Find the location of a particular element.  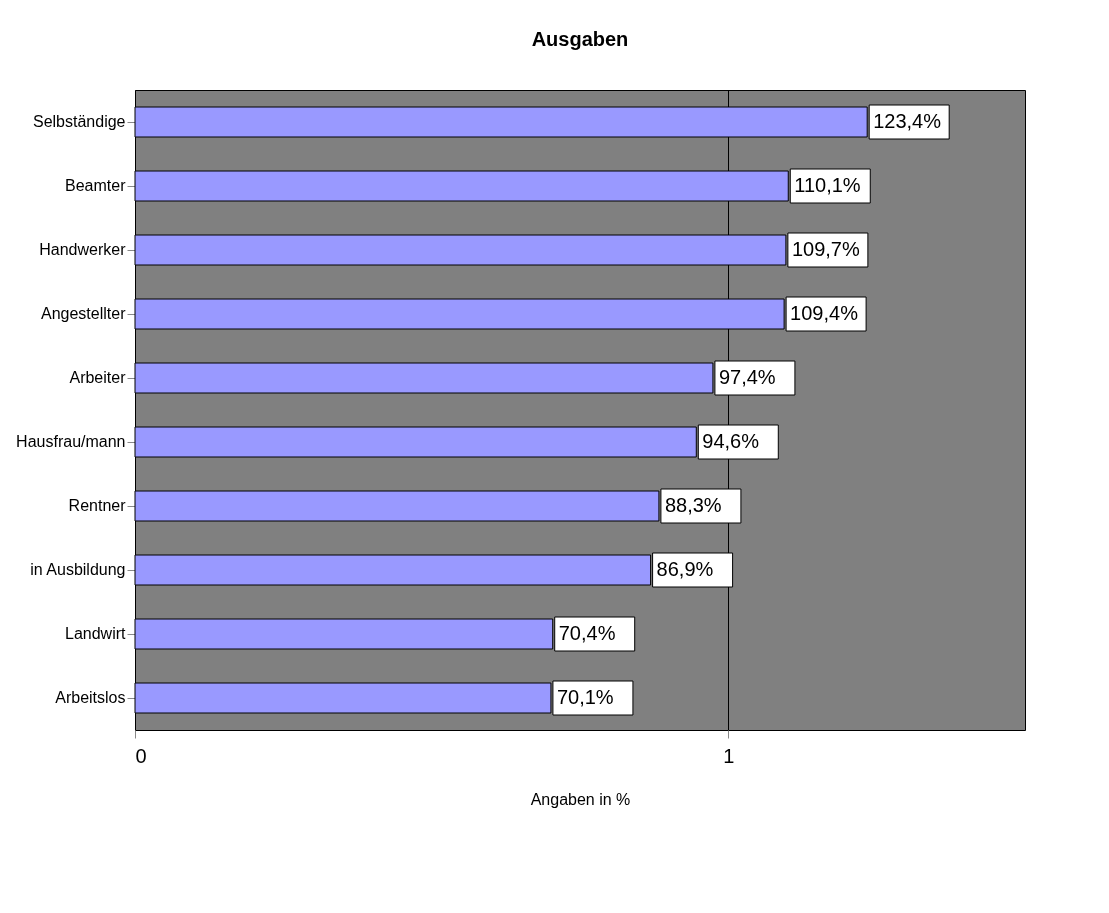

y-tick-label: Arbeiter is located at coordinates (98, 377).